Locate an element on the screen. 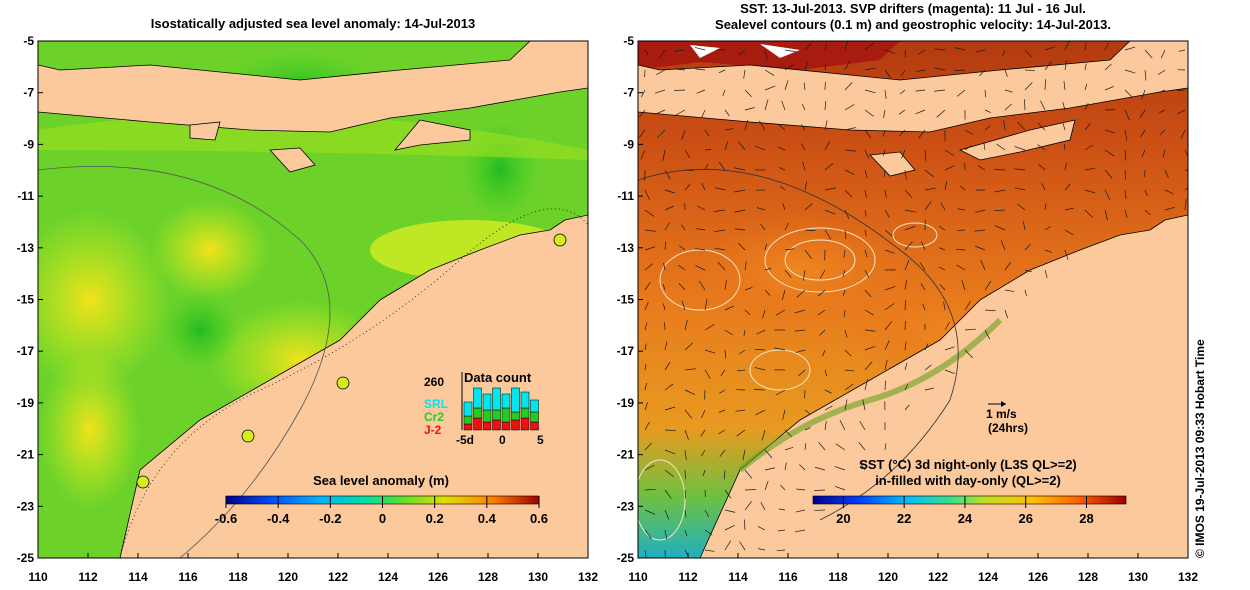 Image resolution: width=1250 pixels, height=590 pixels. x-tick-label: 112 is located at coordinates (88, 577).